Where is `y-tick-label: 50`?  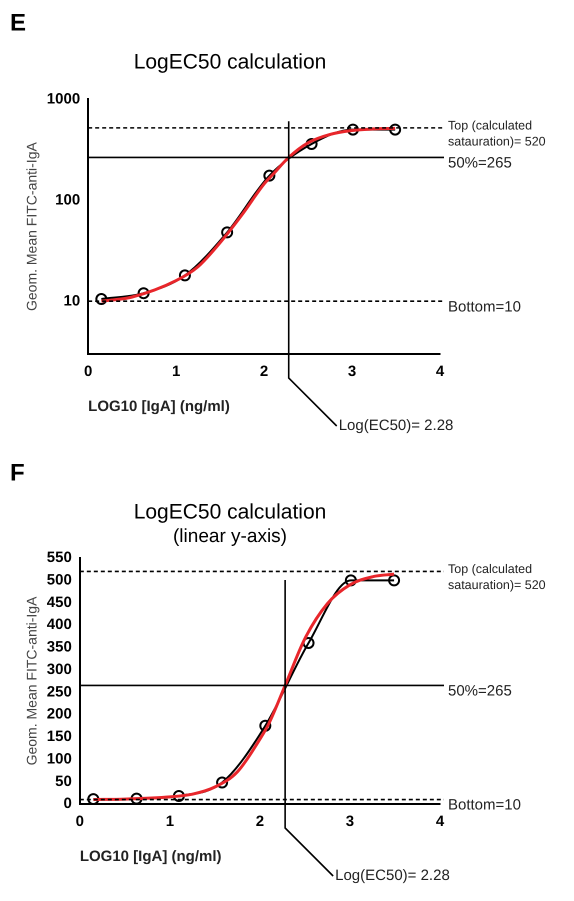
y-tick-label: 50 is located at coordinates (63, 781).